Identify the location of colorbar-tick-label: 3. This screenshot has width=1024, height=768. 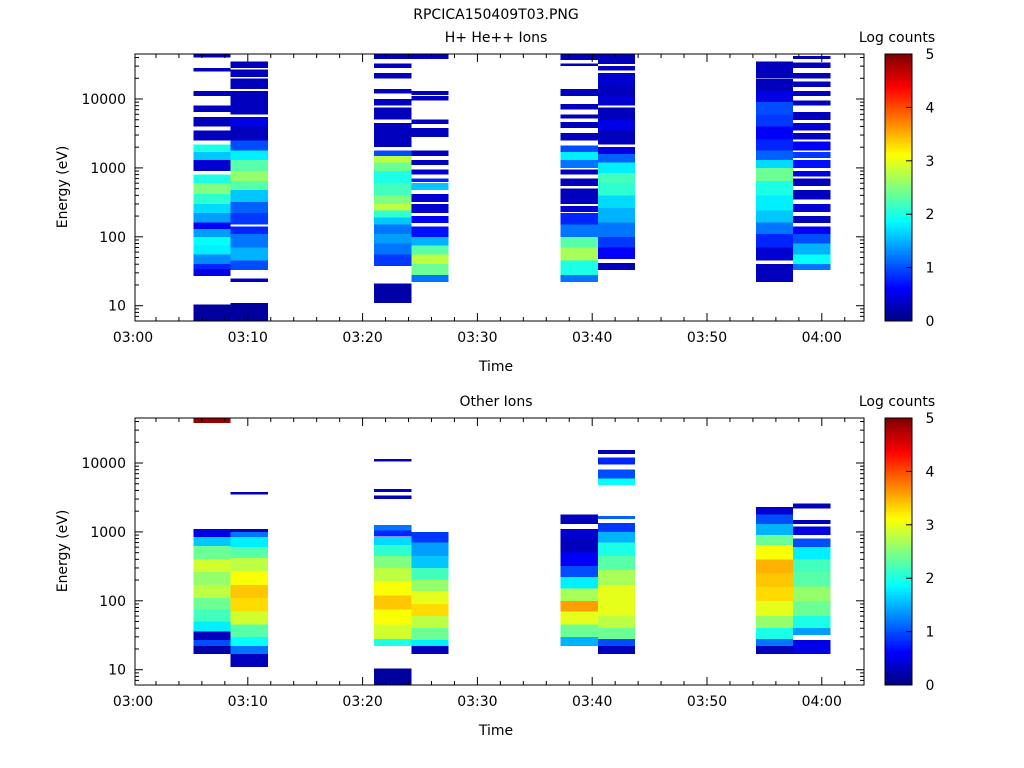
(930, 526).